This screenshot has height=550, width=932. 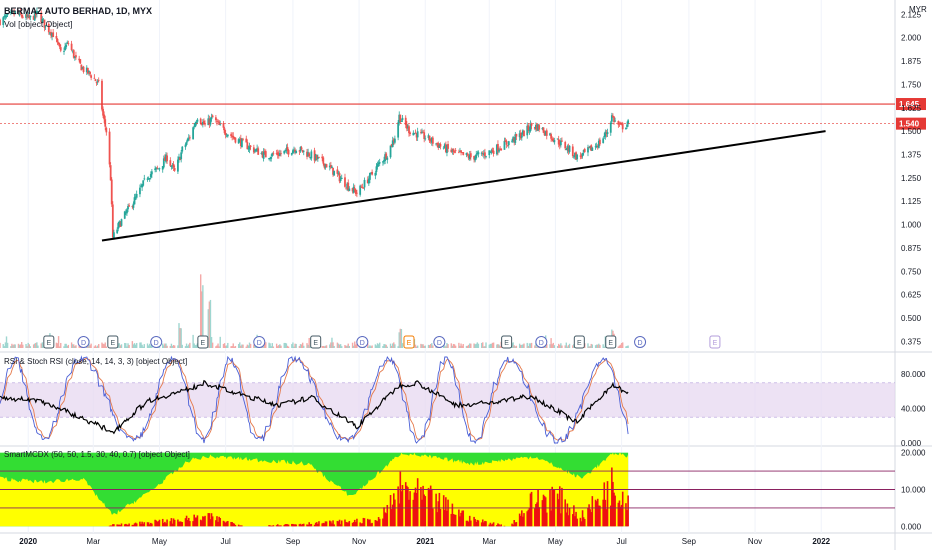 I want to click on earnings-marker: E, so click(x=203, y=342).